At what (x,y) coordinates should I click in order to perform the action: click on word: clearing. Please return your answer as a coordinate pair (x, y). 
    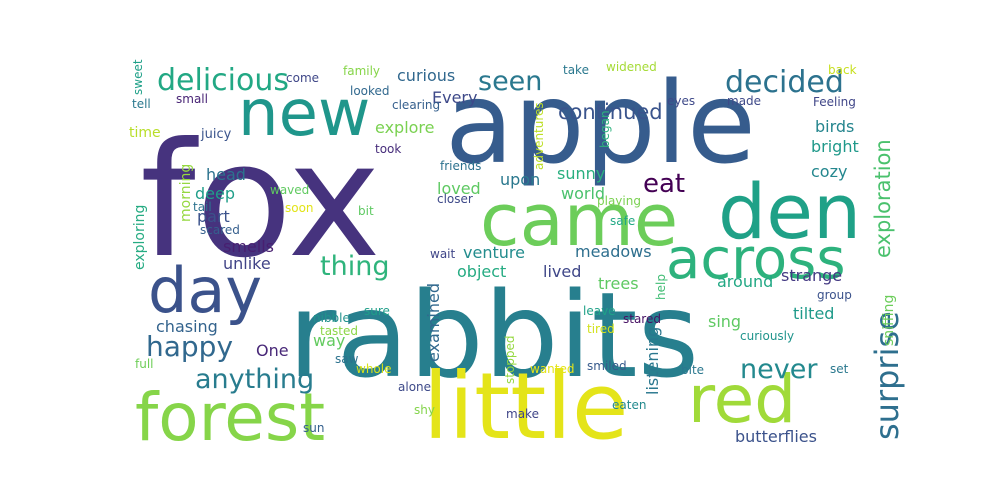
    Looking at the image, I should click on (416, 105).